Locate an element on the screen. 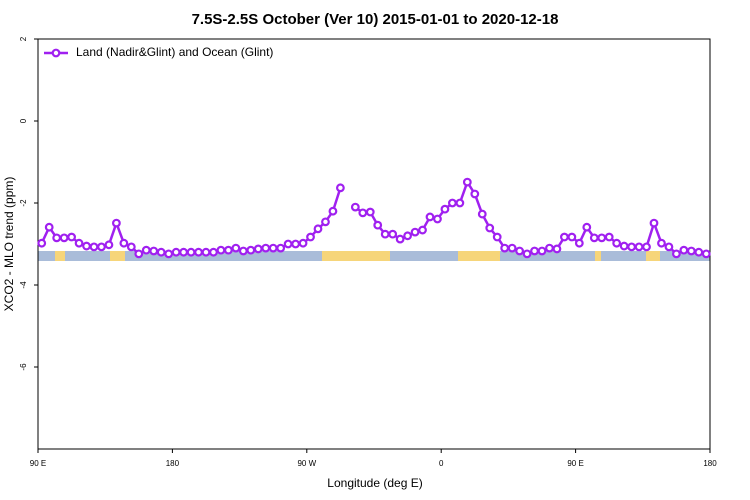 The height and width of the screenshot is (500, 750). x-tick-label: 90 W is located at coordinates (306, 463).